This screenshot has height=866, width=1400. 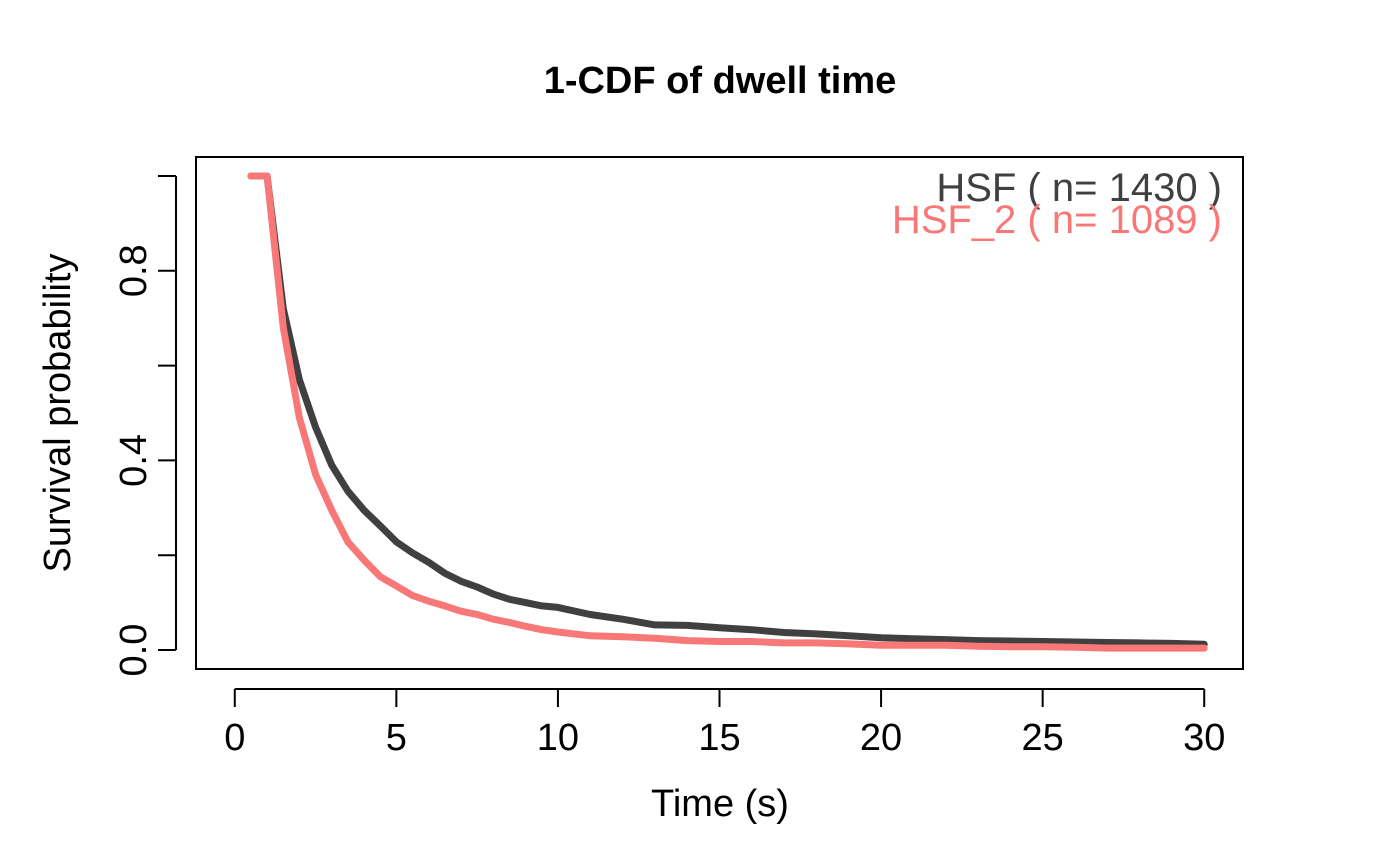 What do you see at coordinates (234, 738) in the screenshot?
I see `x-tick-label: 0` at bounding box center [234, 738].